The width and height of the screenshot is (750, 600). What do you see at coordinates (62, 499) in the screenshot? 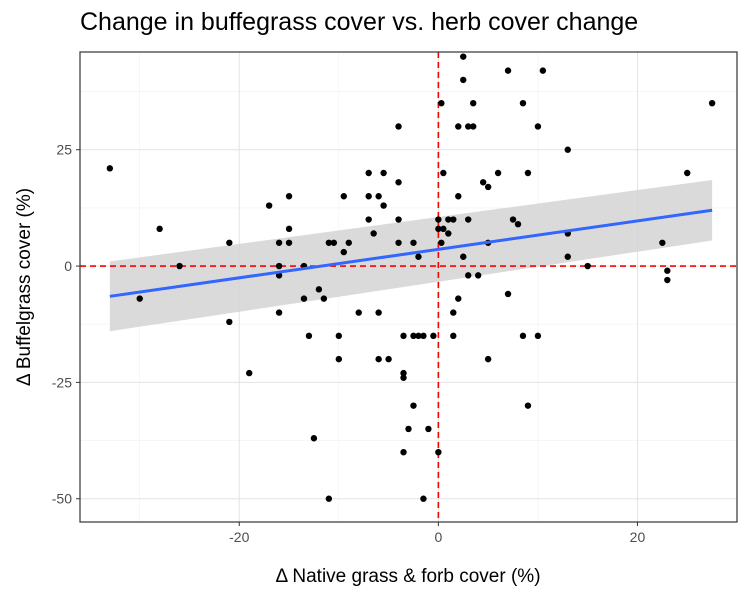
I see `y-tick-label: -50` at bounding box center [62, 499].